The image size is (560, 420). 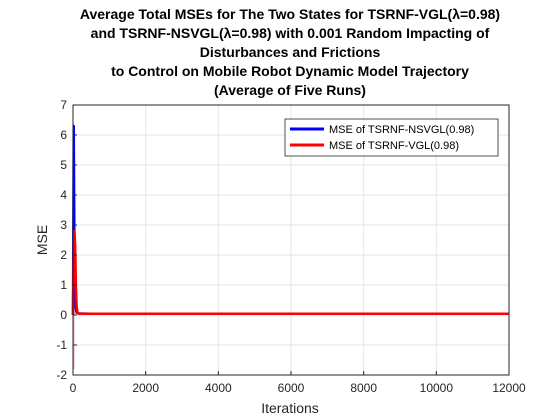 I want to click on y-tick-label: 1, so click(x=63, y=285).